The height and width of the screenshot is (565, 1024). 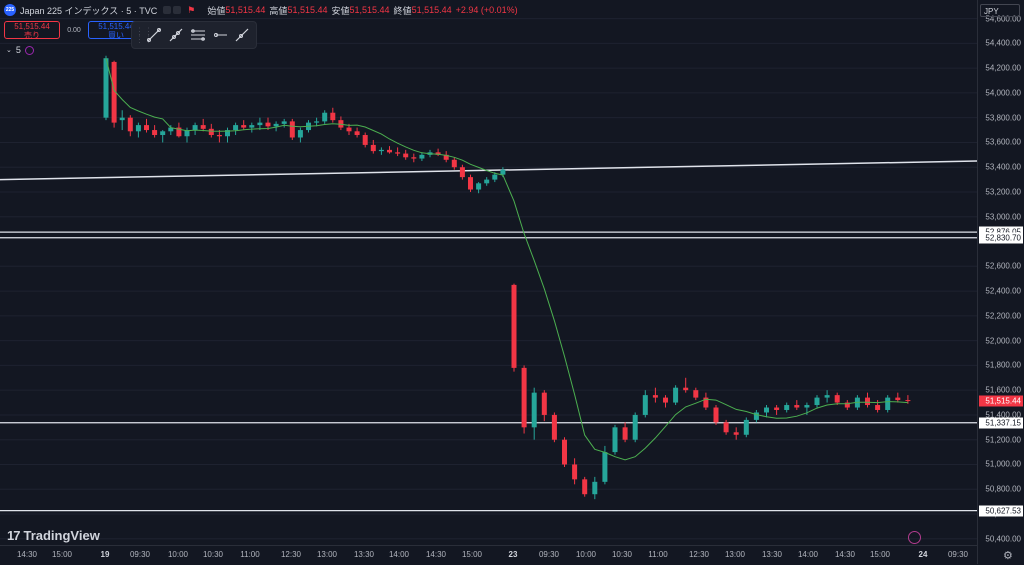 What do you see at coordinates (89, 10) in the screenshot?
I see `symbol-title: Japan 225 インデックス · 5 · TVC` at bounding box center [89, 10].